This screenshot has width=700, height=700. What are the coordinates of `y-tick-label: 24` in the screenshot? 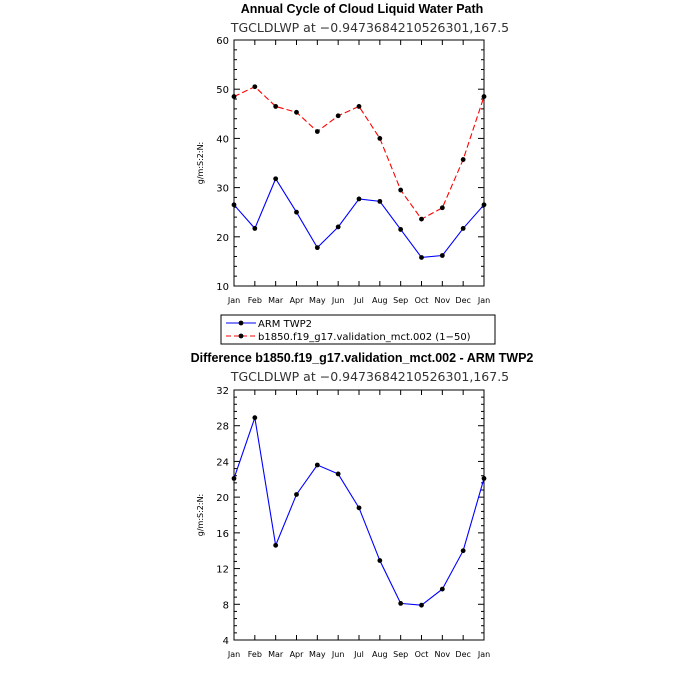 It's located at (222, 462).